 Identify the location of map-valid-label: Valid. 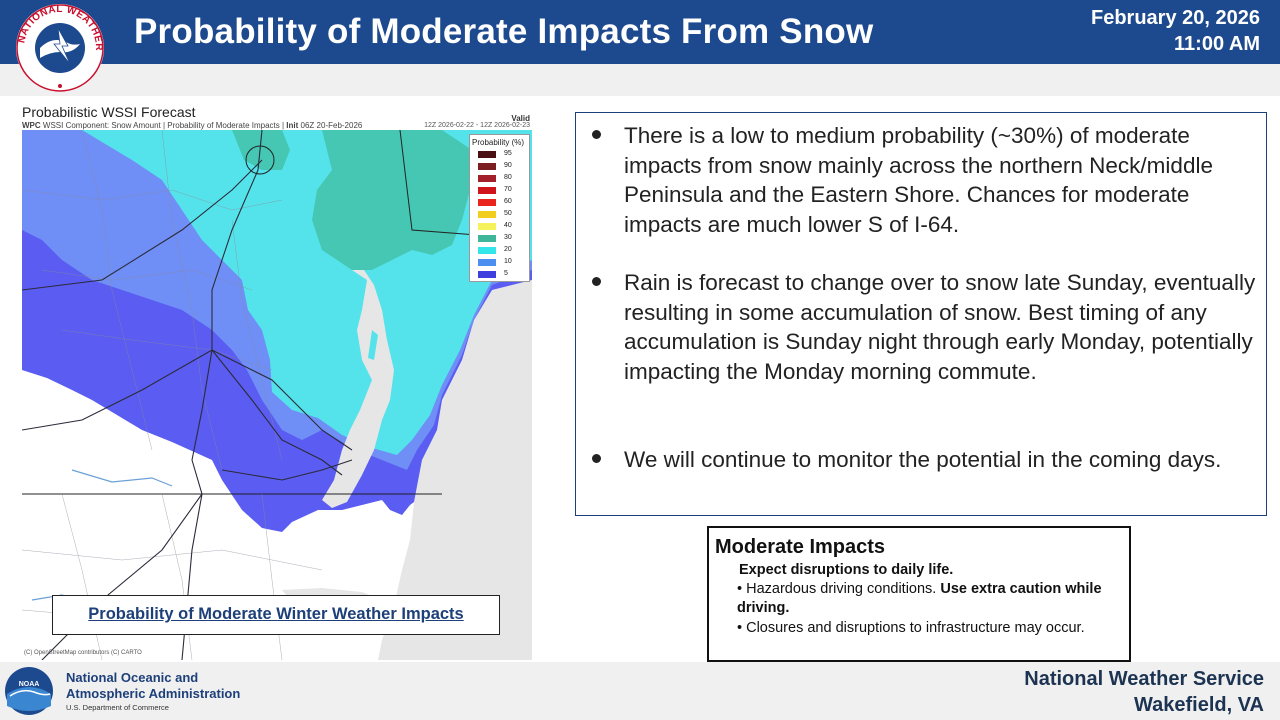
(520, 118).